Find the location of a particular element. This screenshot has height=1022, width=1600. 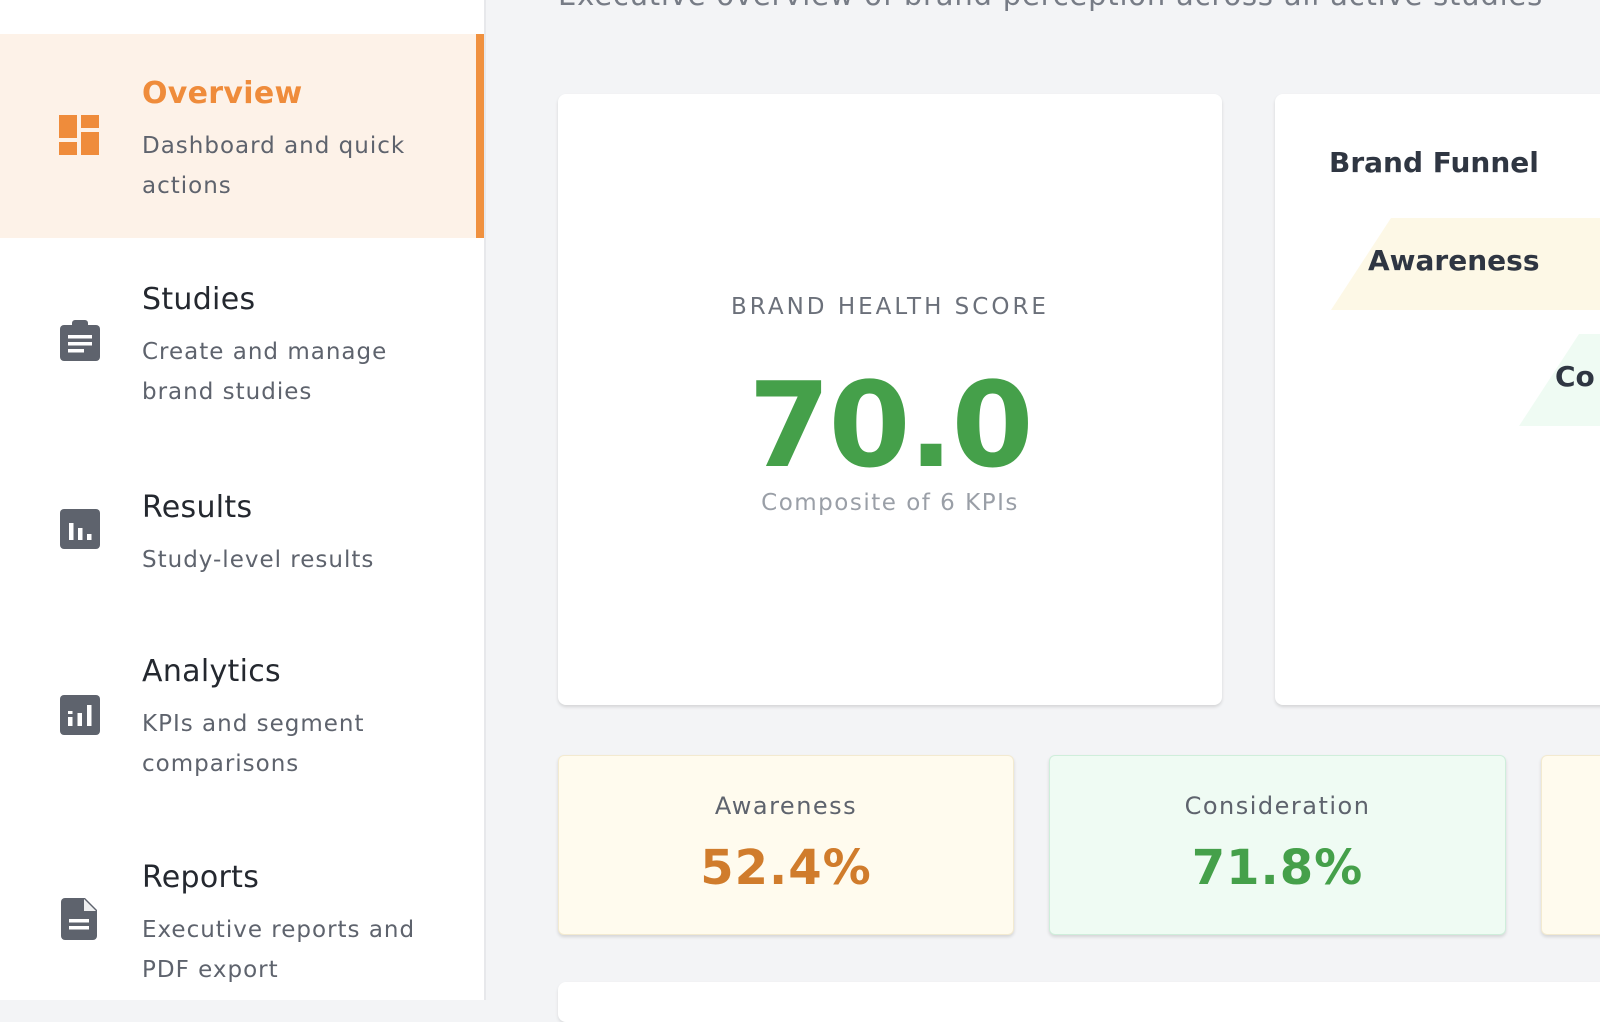

active-indicator is located at coordinates (480, 136).